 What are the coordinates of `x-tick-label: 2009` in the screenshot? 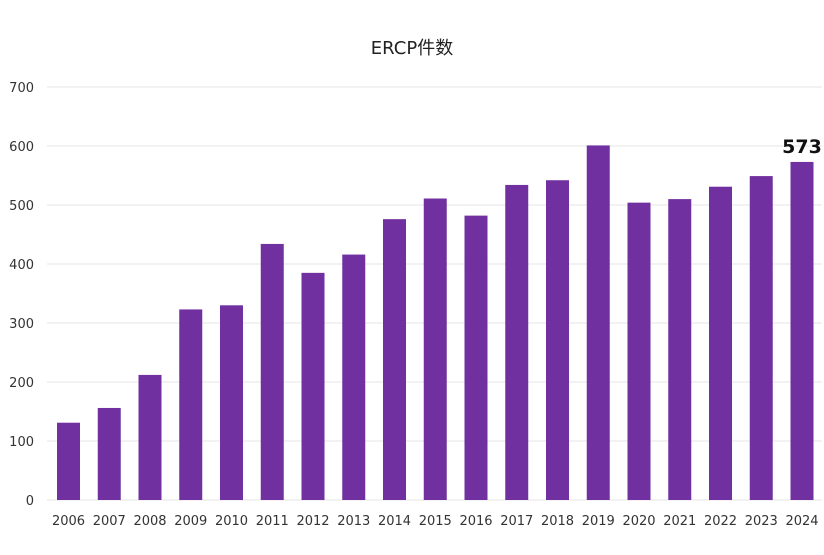 It's located at (190, 521).